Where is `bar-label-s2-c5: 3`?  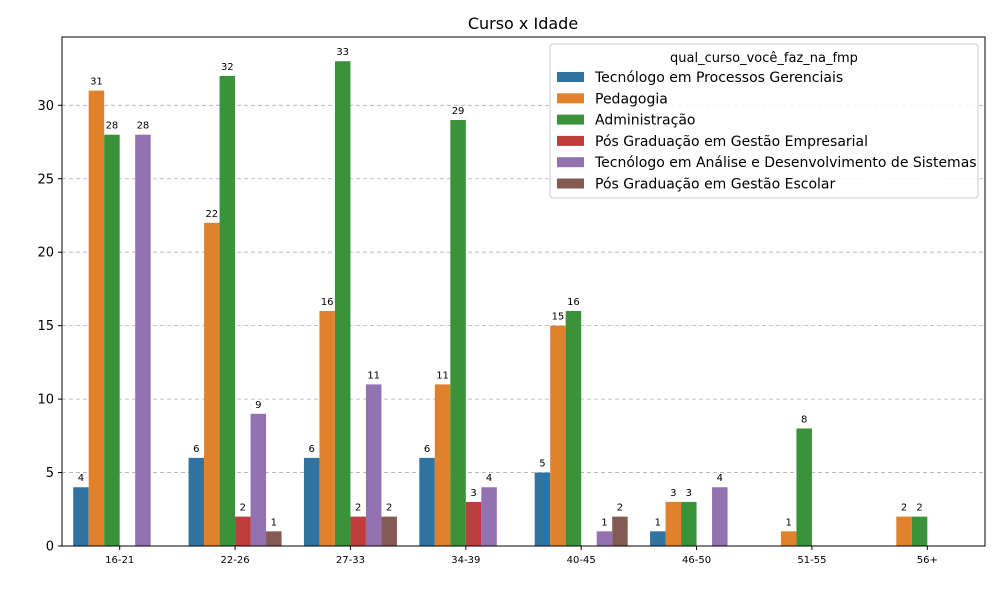
bar-label-s2-c5: 3 is located at coordinates (689, 493).